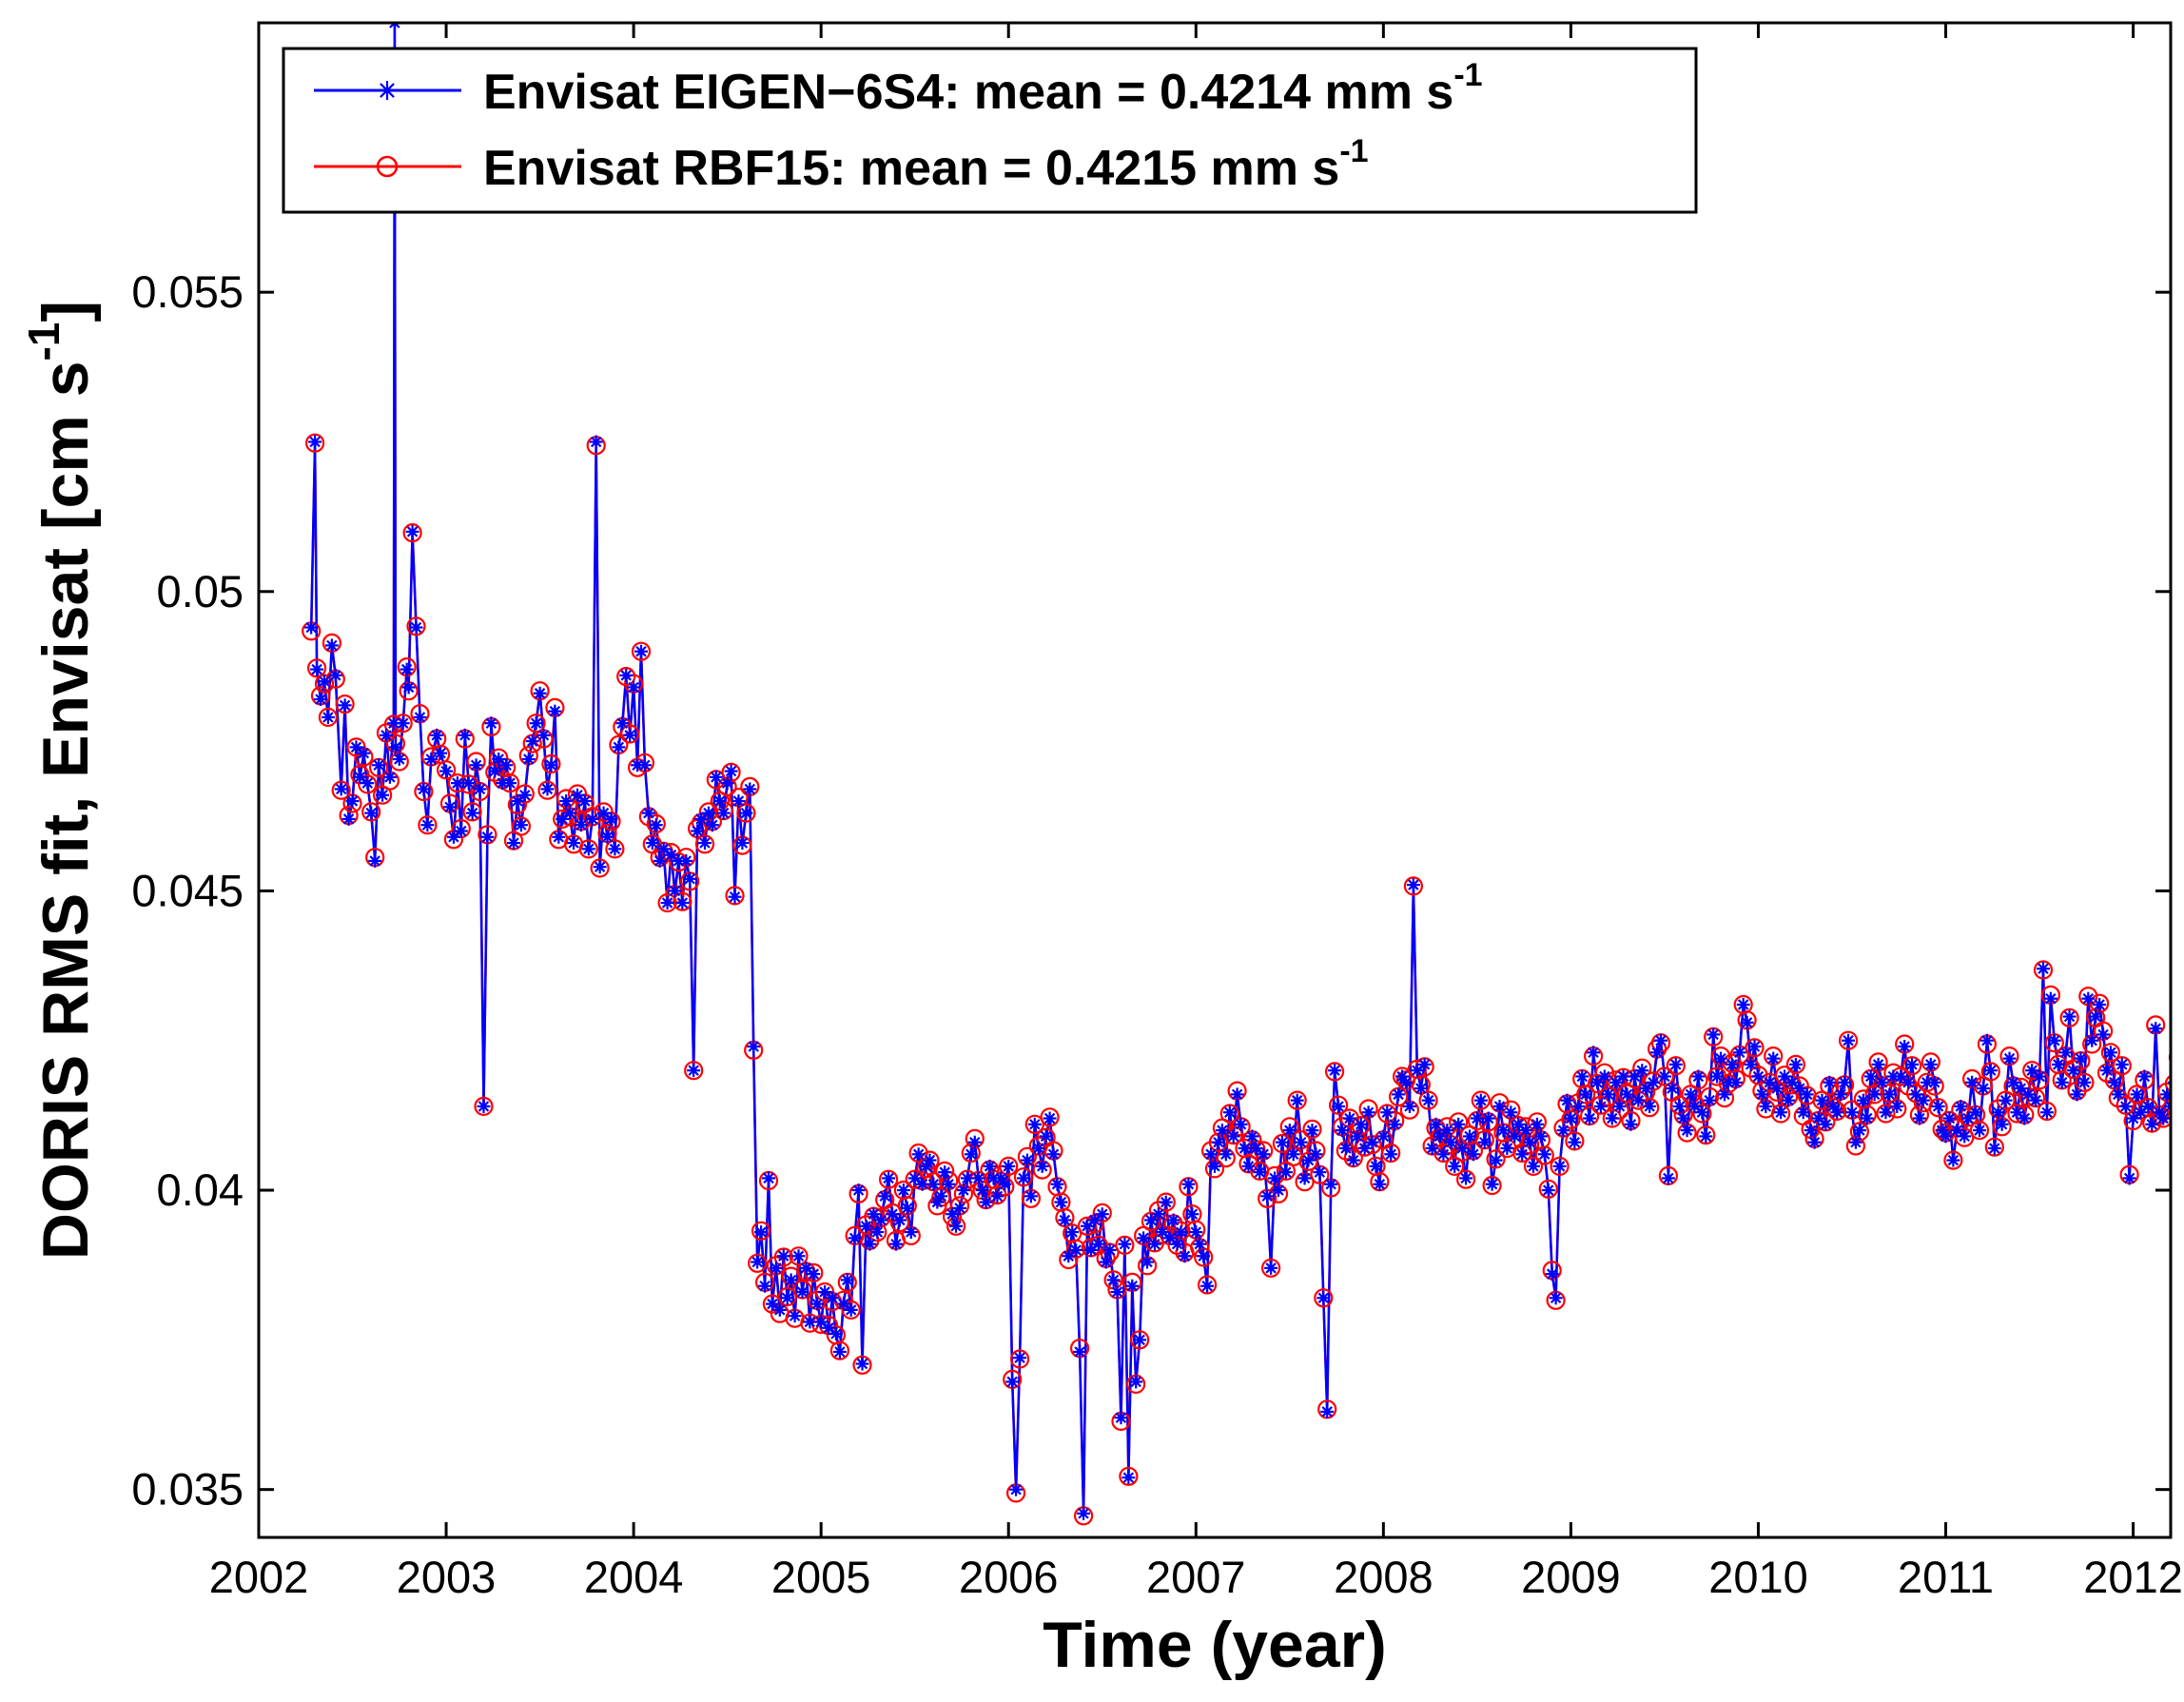  Describe the element at coordinates (1353, 151) in the screenshot. I see `legend-label-rbf15-sup: -1` at that location.